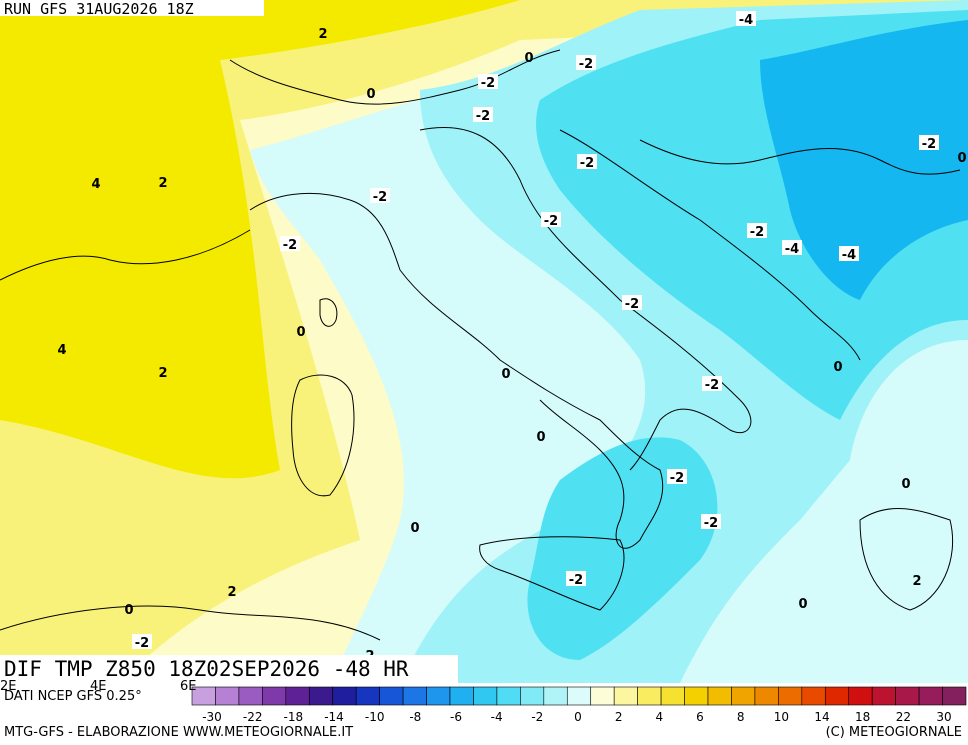 Image resolution: width=968 pixels, height=745 pixels. I want to click on france-coast, so click(125, 255).